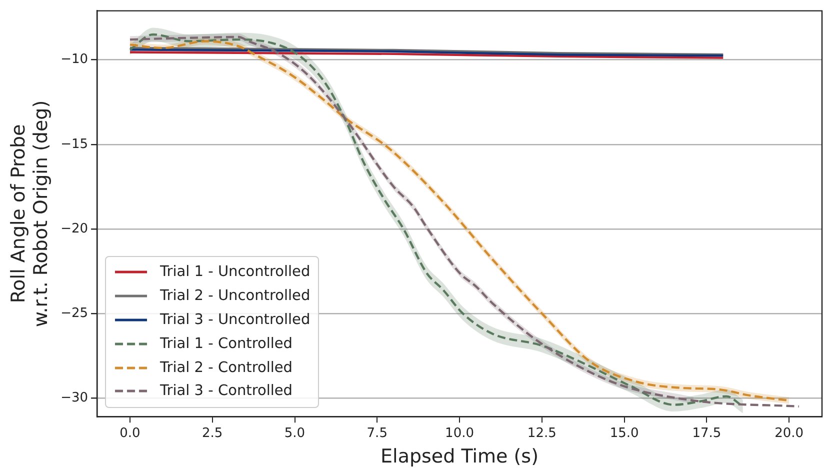 The image size is (828, 475). What do you see at coordinates (130, 433) in the screenshot?
I see `x-tick-label: 0.0` at bounding box center [130, 433].